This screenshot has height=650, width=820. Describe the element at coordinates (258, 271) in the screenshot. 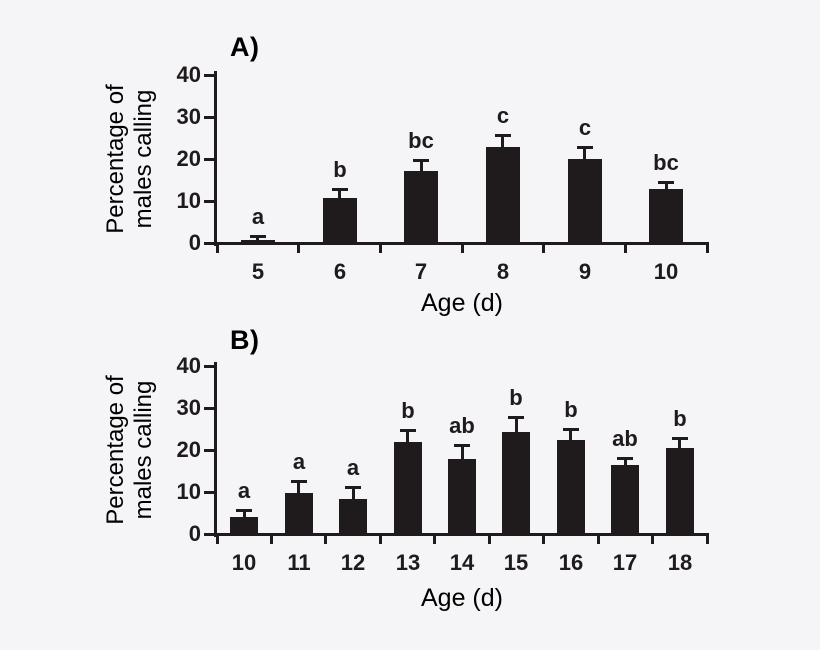

I see `x-tick-label-age-5: 5` at that location.